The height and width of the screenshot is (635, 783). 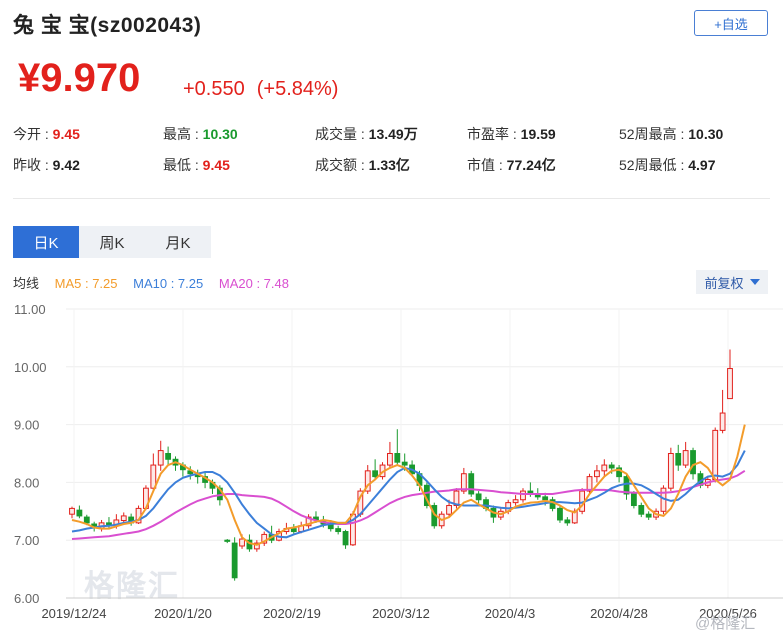 I want to click on stat-open-value: 9.45, so click(x=66, y=134).